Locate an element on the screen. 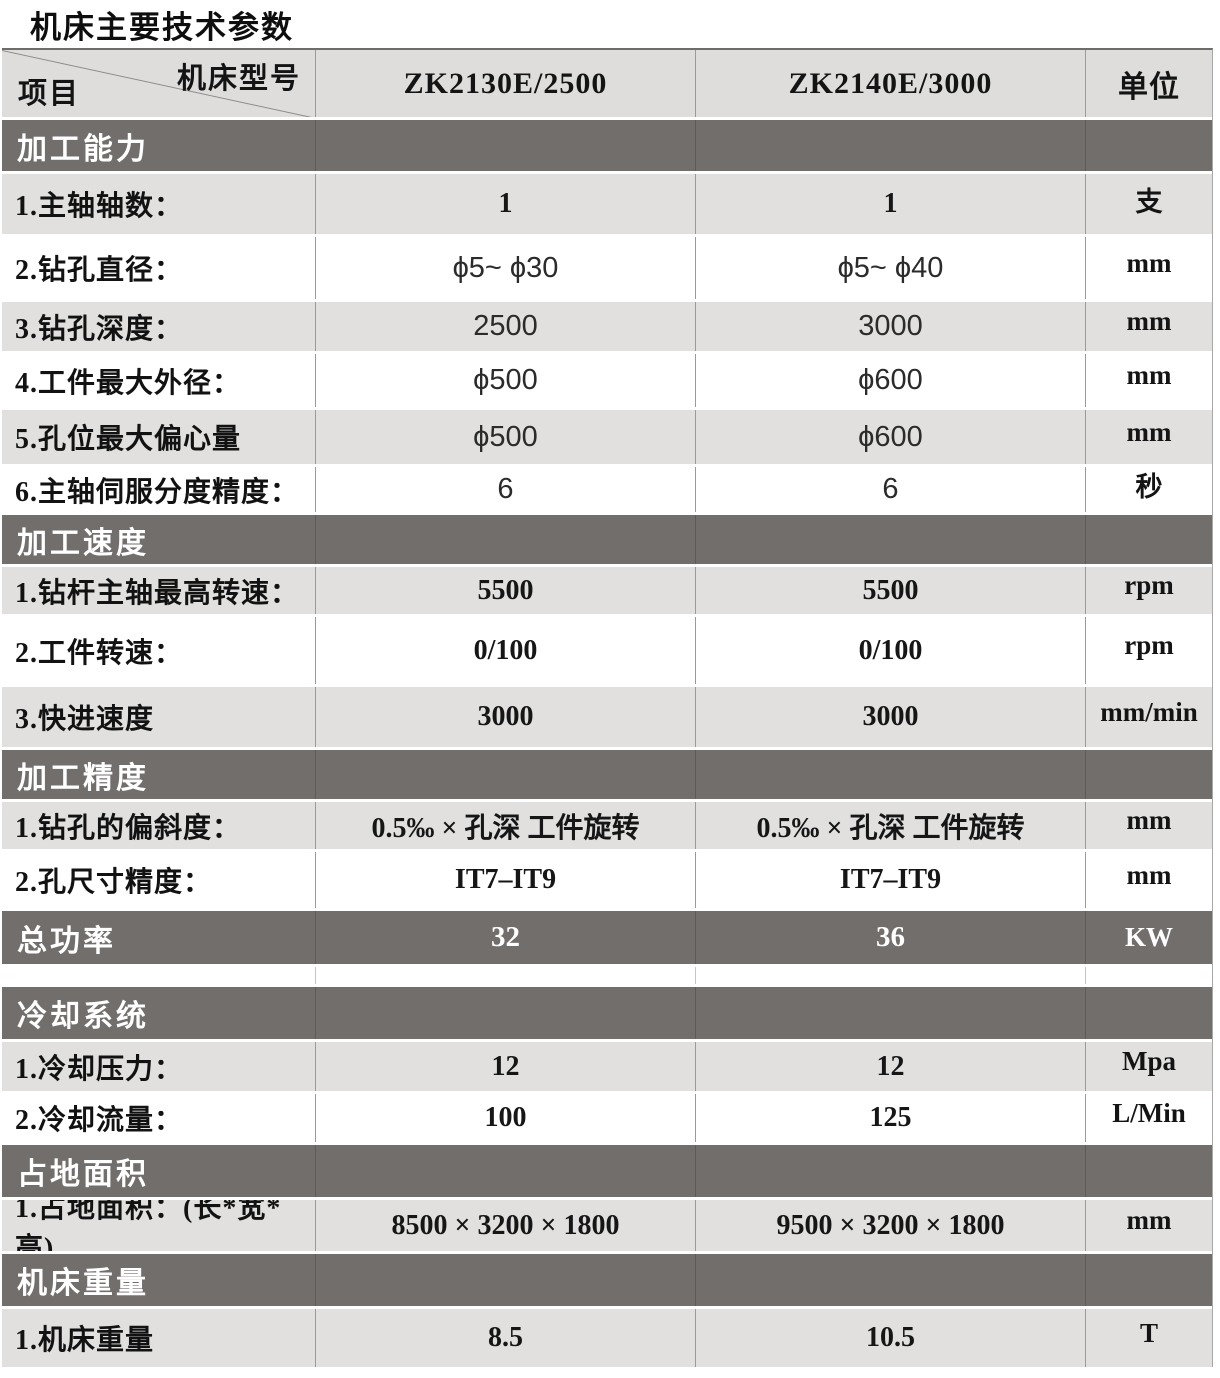 The image size is (1220, 1378). item-label: 4.工件最大外径： is located at coordinates (128, 383).